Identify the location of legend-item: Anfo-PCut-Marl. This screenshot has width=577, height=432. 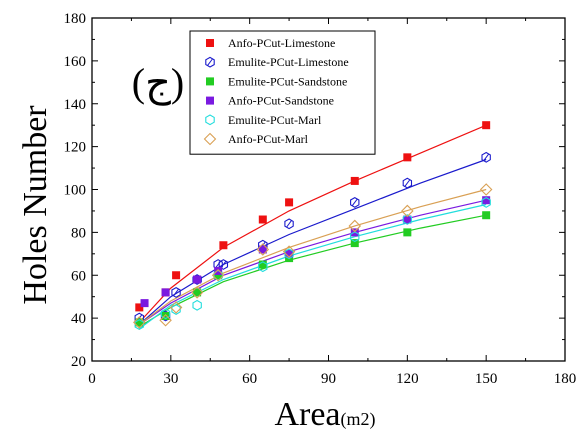
(256, 139).